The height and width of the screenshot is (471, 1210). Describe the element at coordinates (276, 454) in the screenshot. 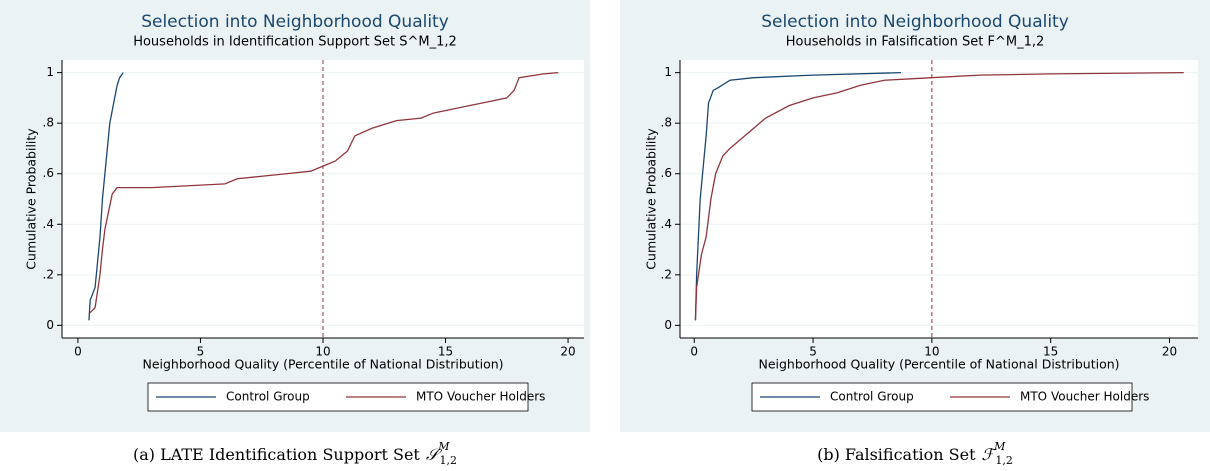

I see `caption-text: (a) LATE Identification Support Set` at that location.